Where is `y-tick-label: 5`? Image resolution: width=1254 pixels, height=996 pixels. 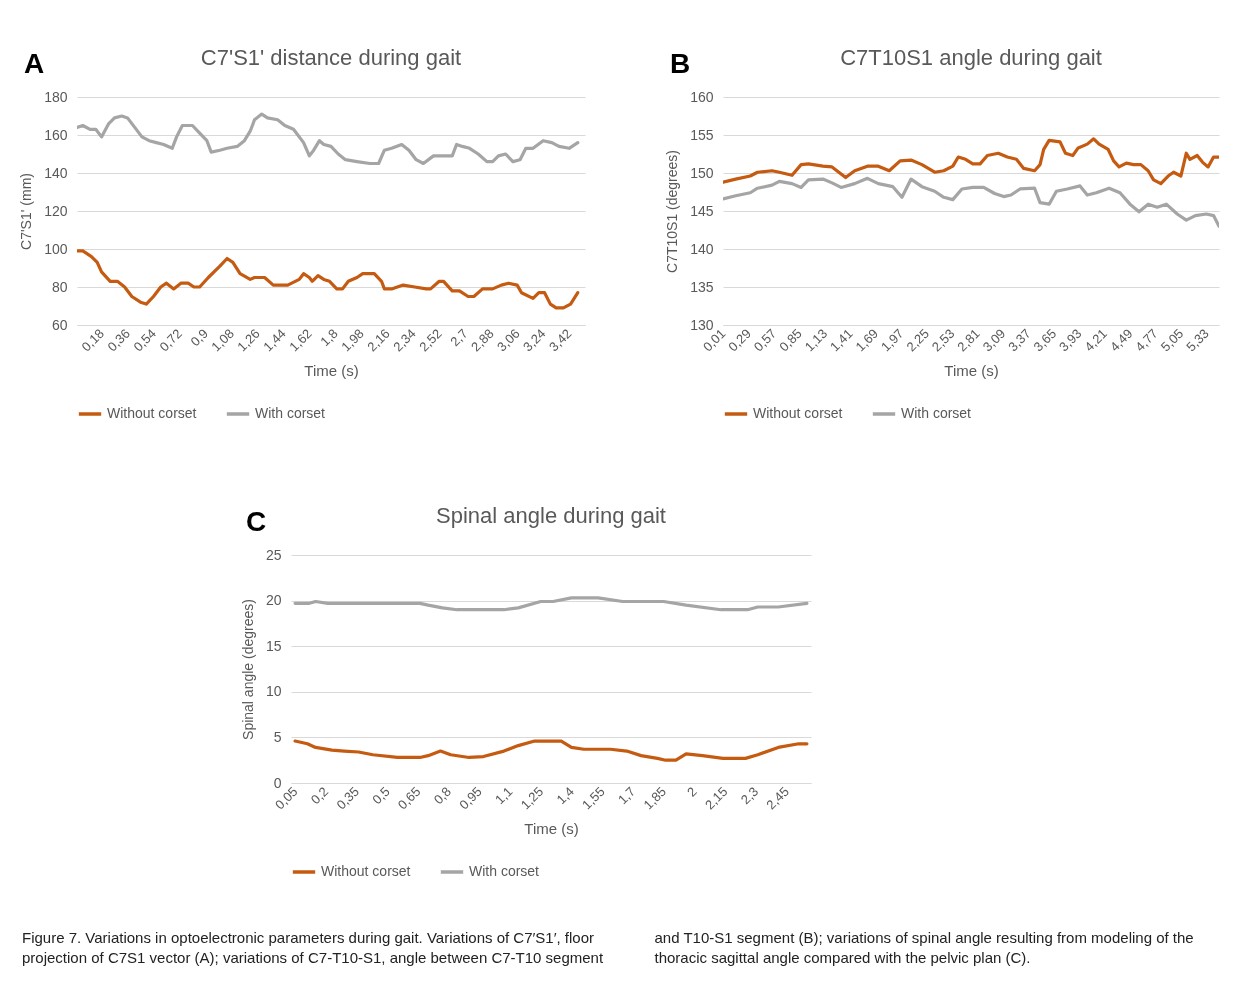
y-tick-label: 5 is located at coordinates (277, 736).